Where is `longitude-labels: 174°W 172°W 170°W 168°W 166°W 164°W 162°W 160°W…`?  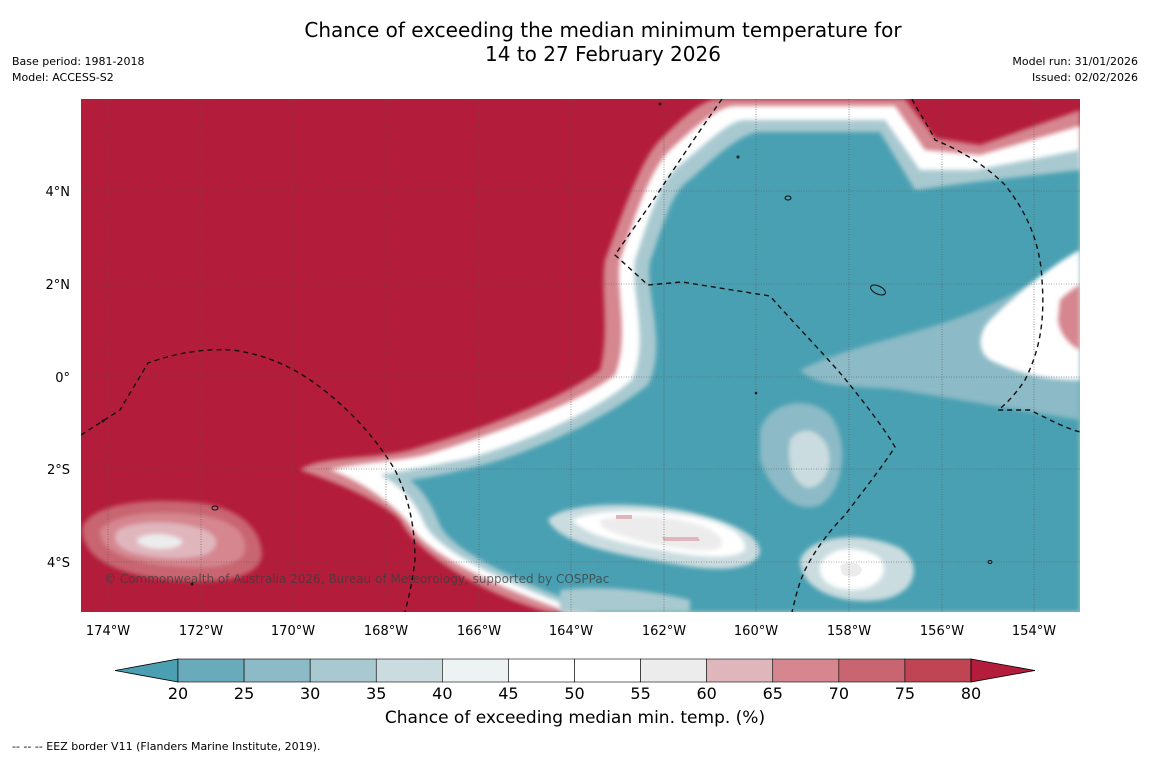
longitude-labels: 174°W 172°W 170°W 168°W 166°W 164°W 162°W 160°W… is located at coordinates (571, 631).